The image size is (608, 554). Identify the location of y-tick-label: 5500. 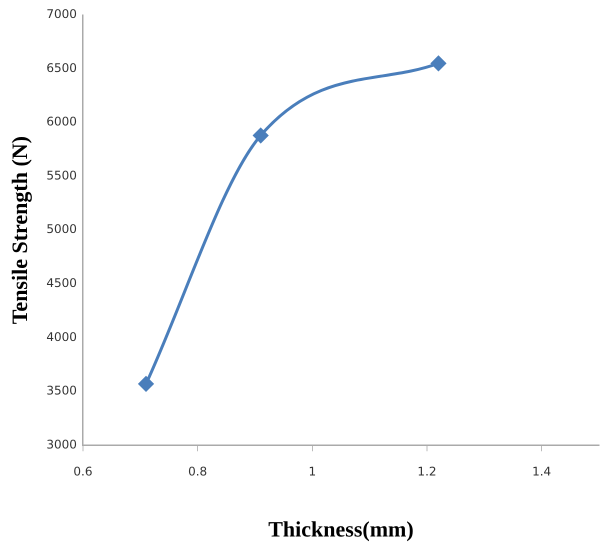
(61, 175).